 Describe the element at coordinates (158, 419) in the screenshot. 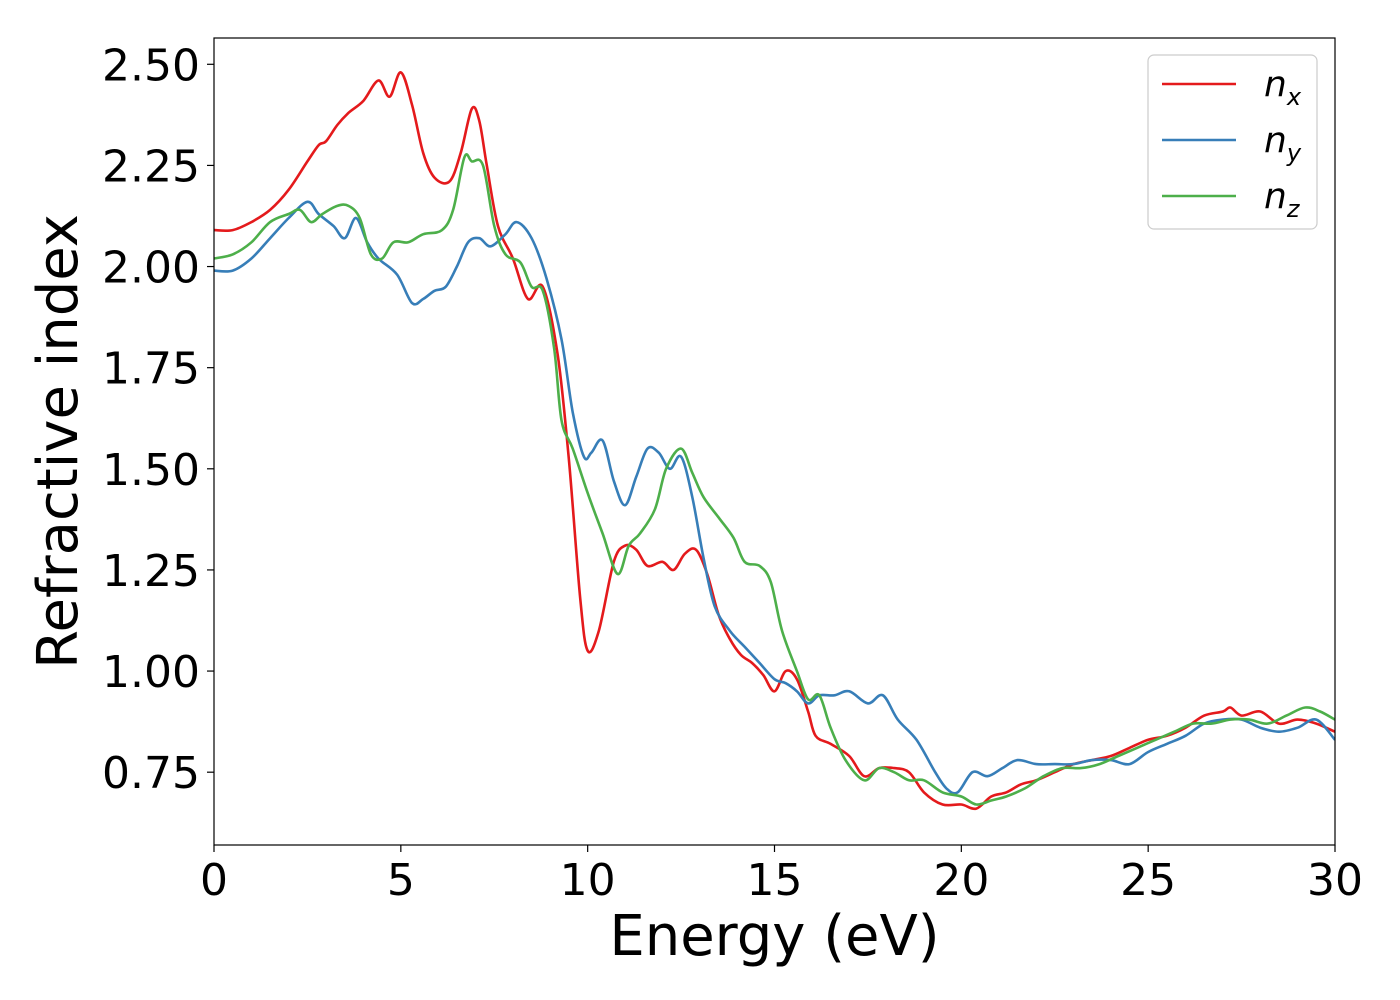

I see `y-axis-ticks: 0.75 1.00 1.25 1.50 1.75 2.00 2.25 2.50` at that location.